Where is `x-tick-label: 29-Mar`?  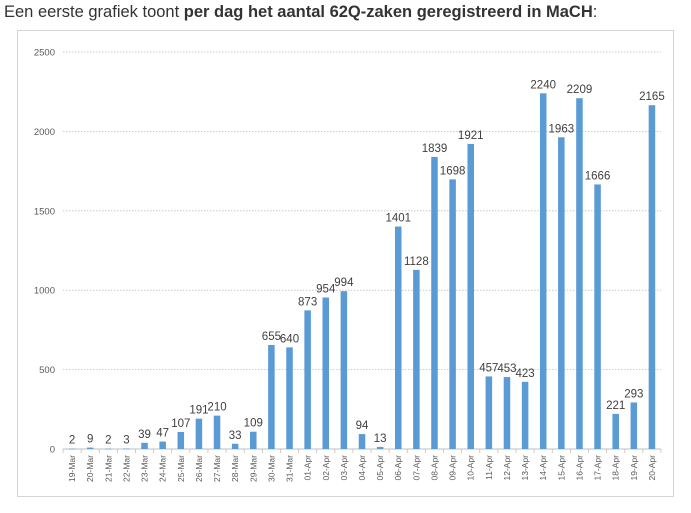
x-tick-label: 29-Mar is located at coordinates (253, 468).